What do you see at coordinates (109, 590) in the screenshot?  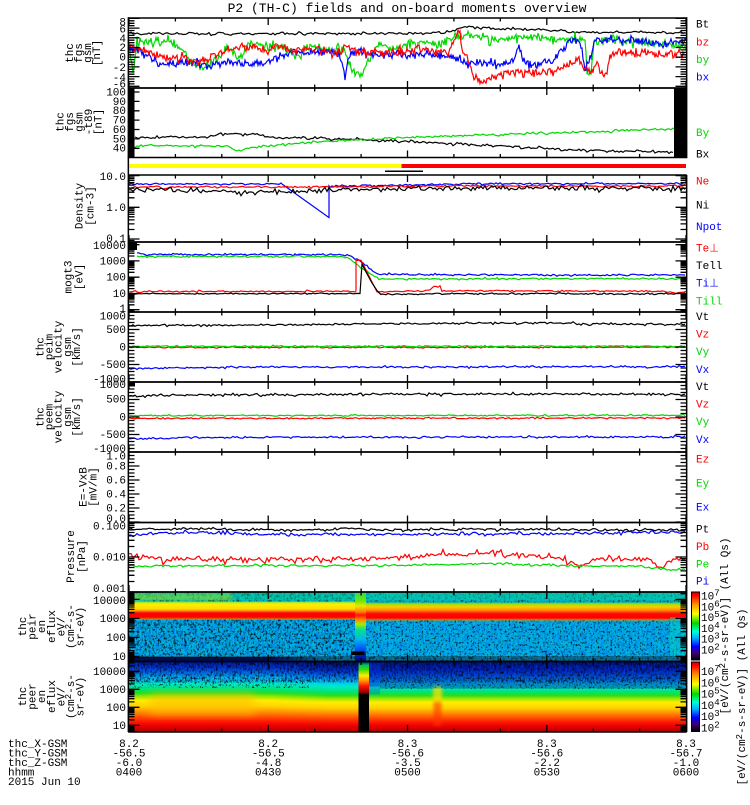 I see `svg-text: 0.001` at bounding box center [109, 590].